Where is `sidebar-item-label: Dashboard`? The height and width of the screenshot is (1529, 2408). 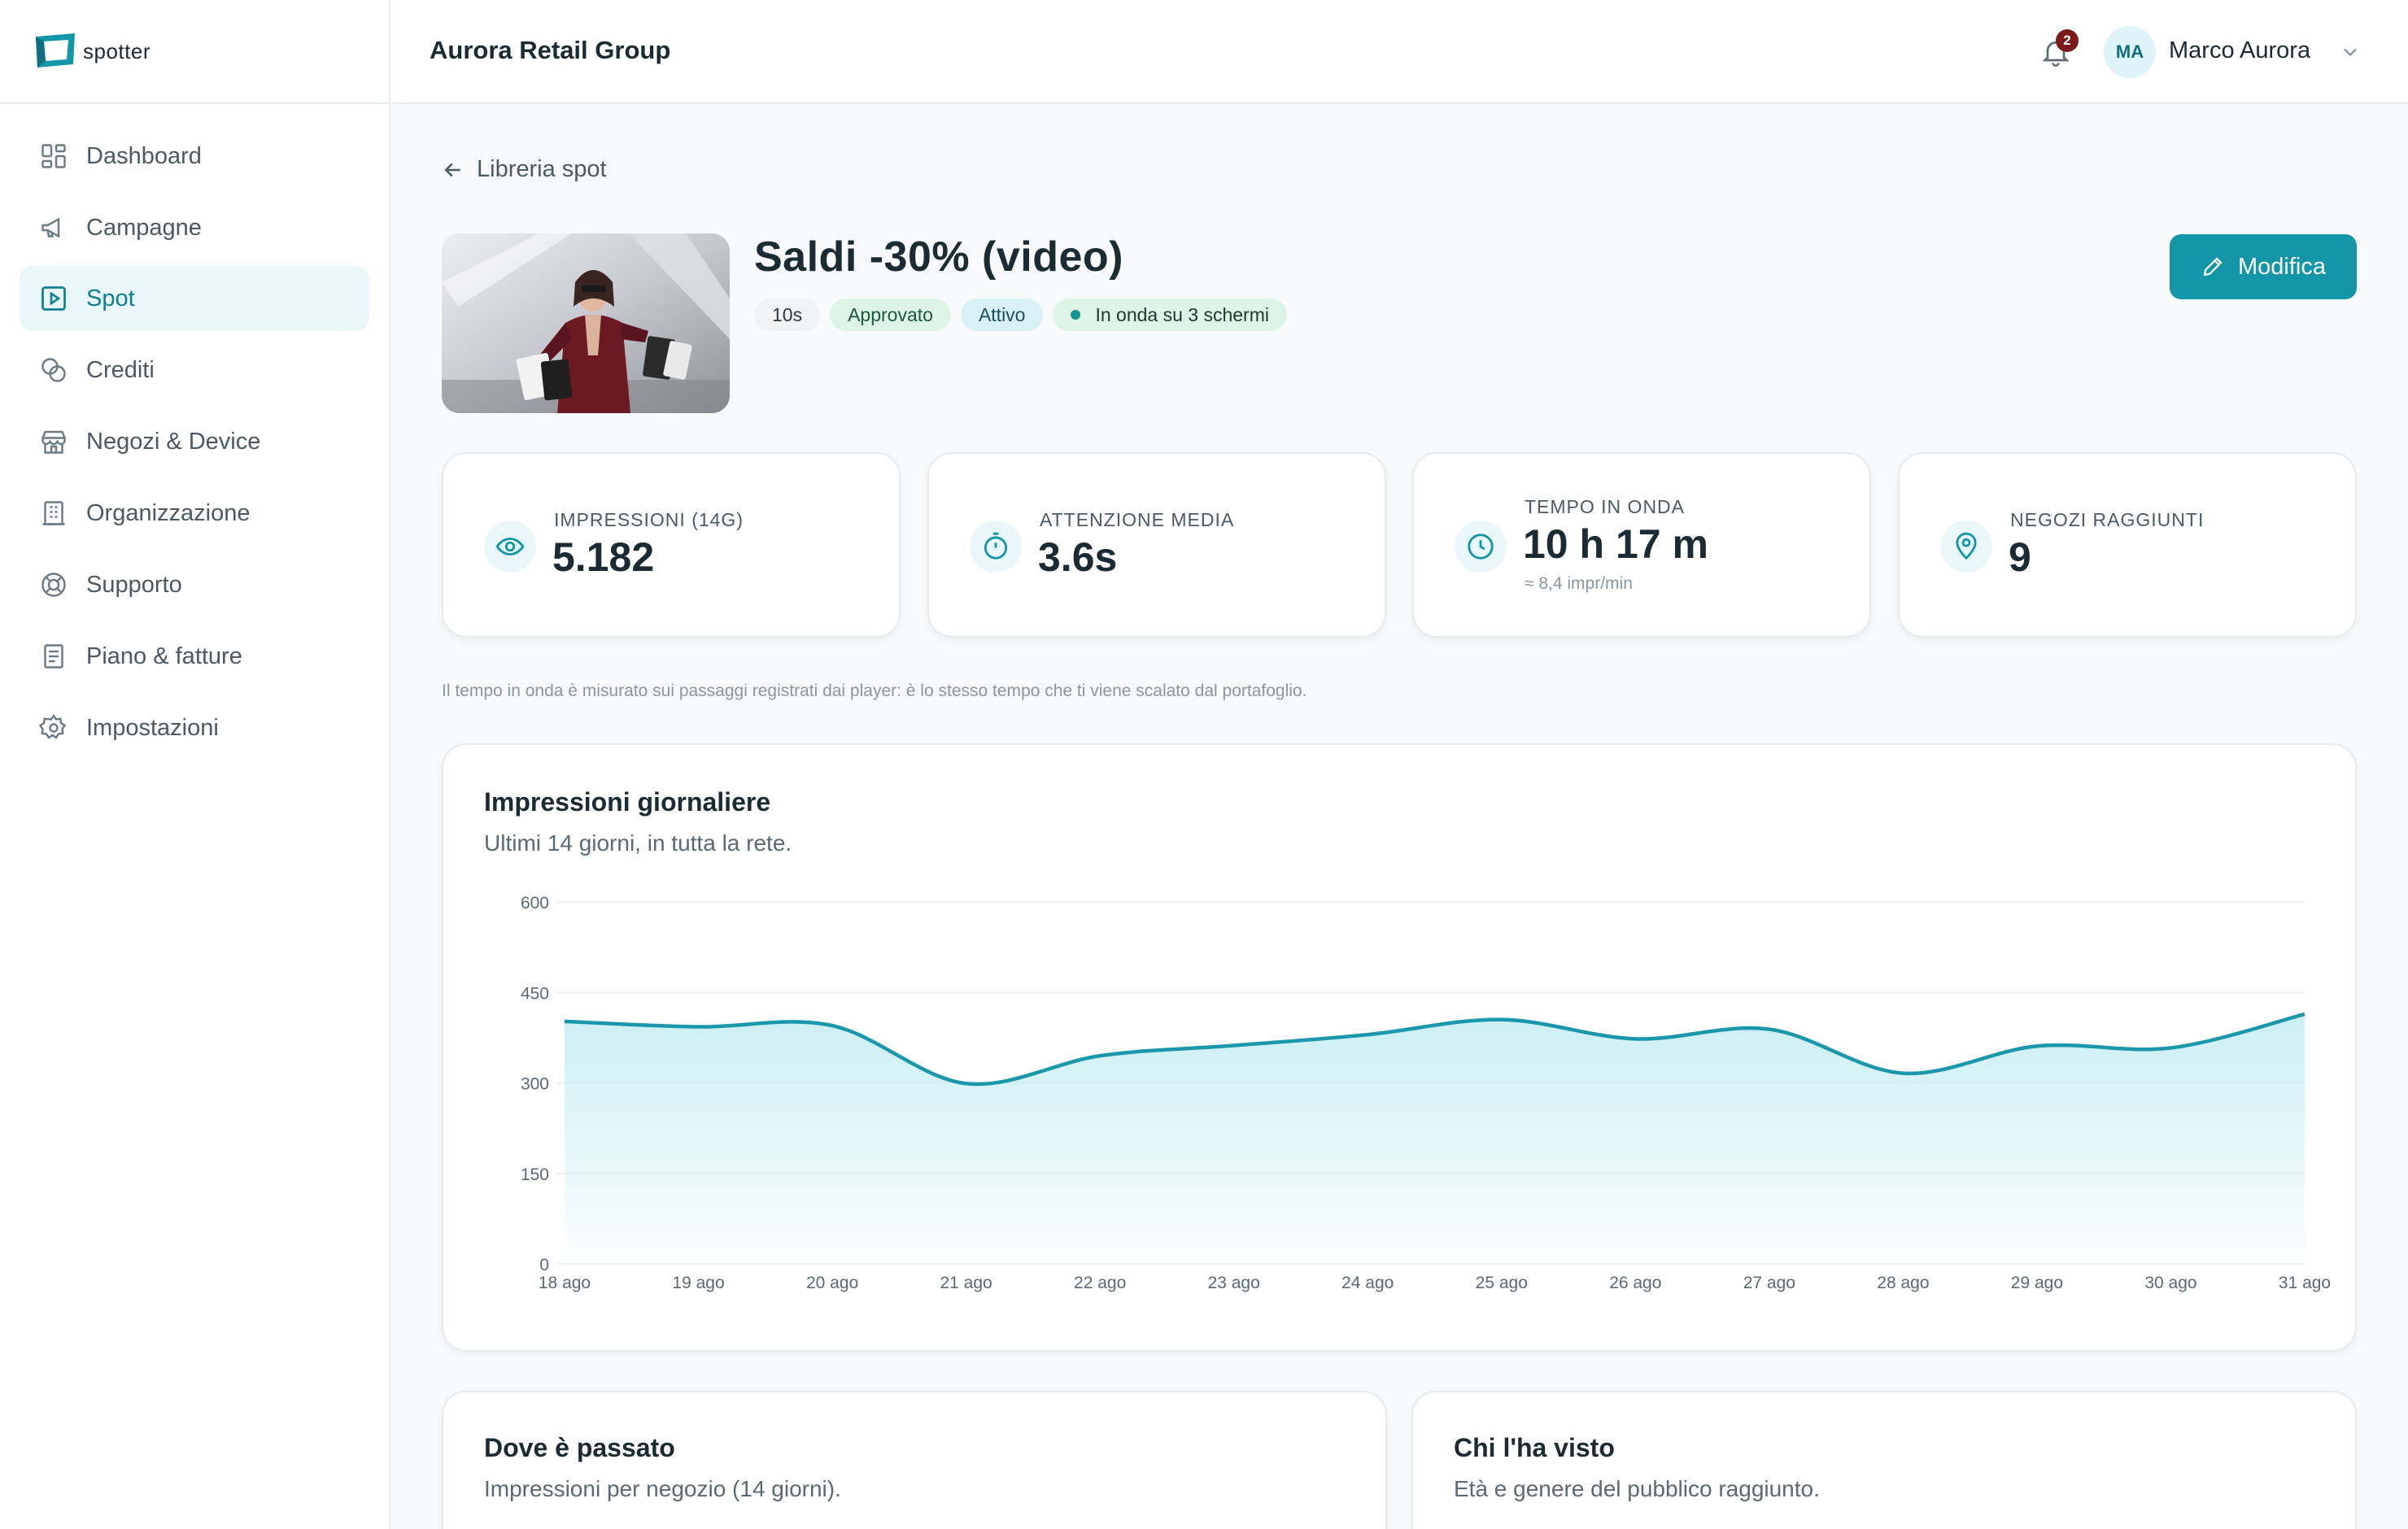
sidebar-item-label: Dashboard is located at coordinates (144, 155).